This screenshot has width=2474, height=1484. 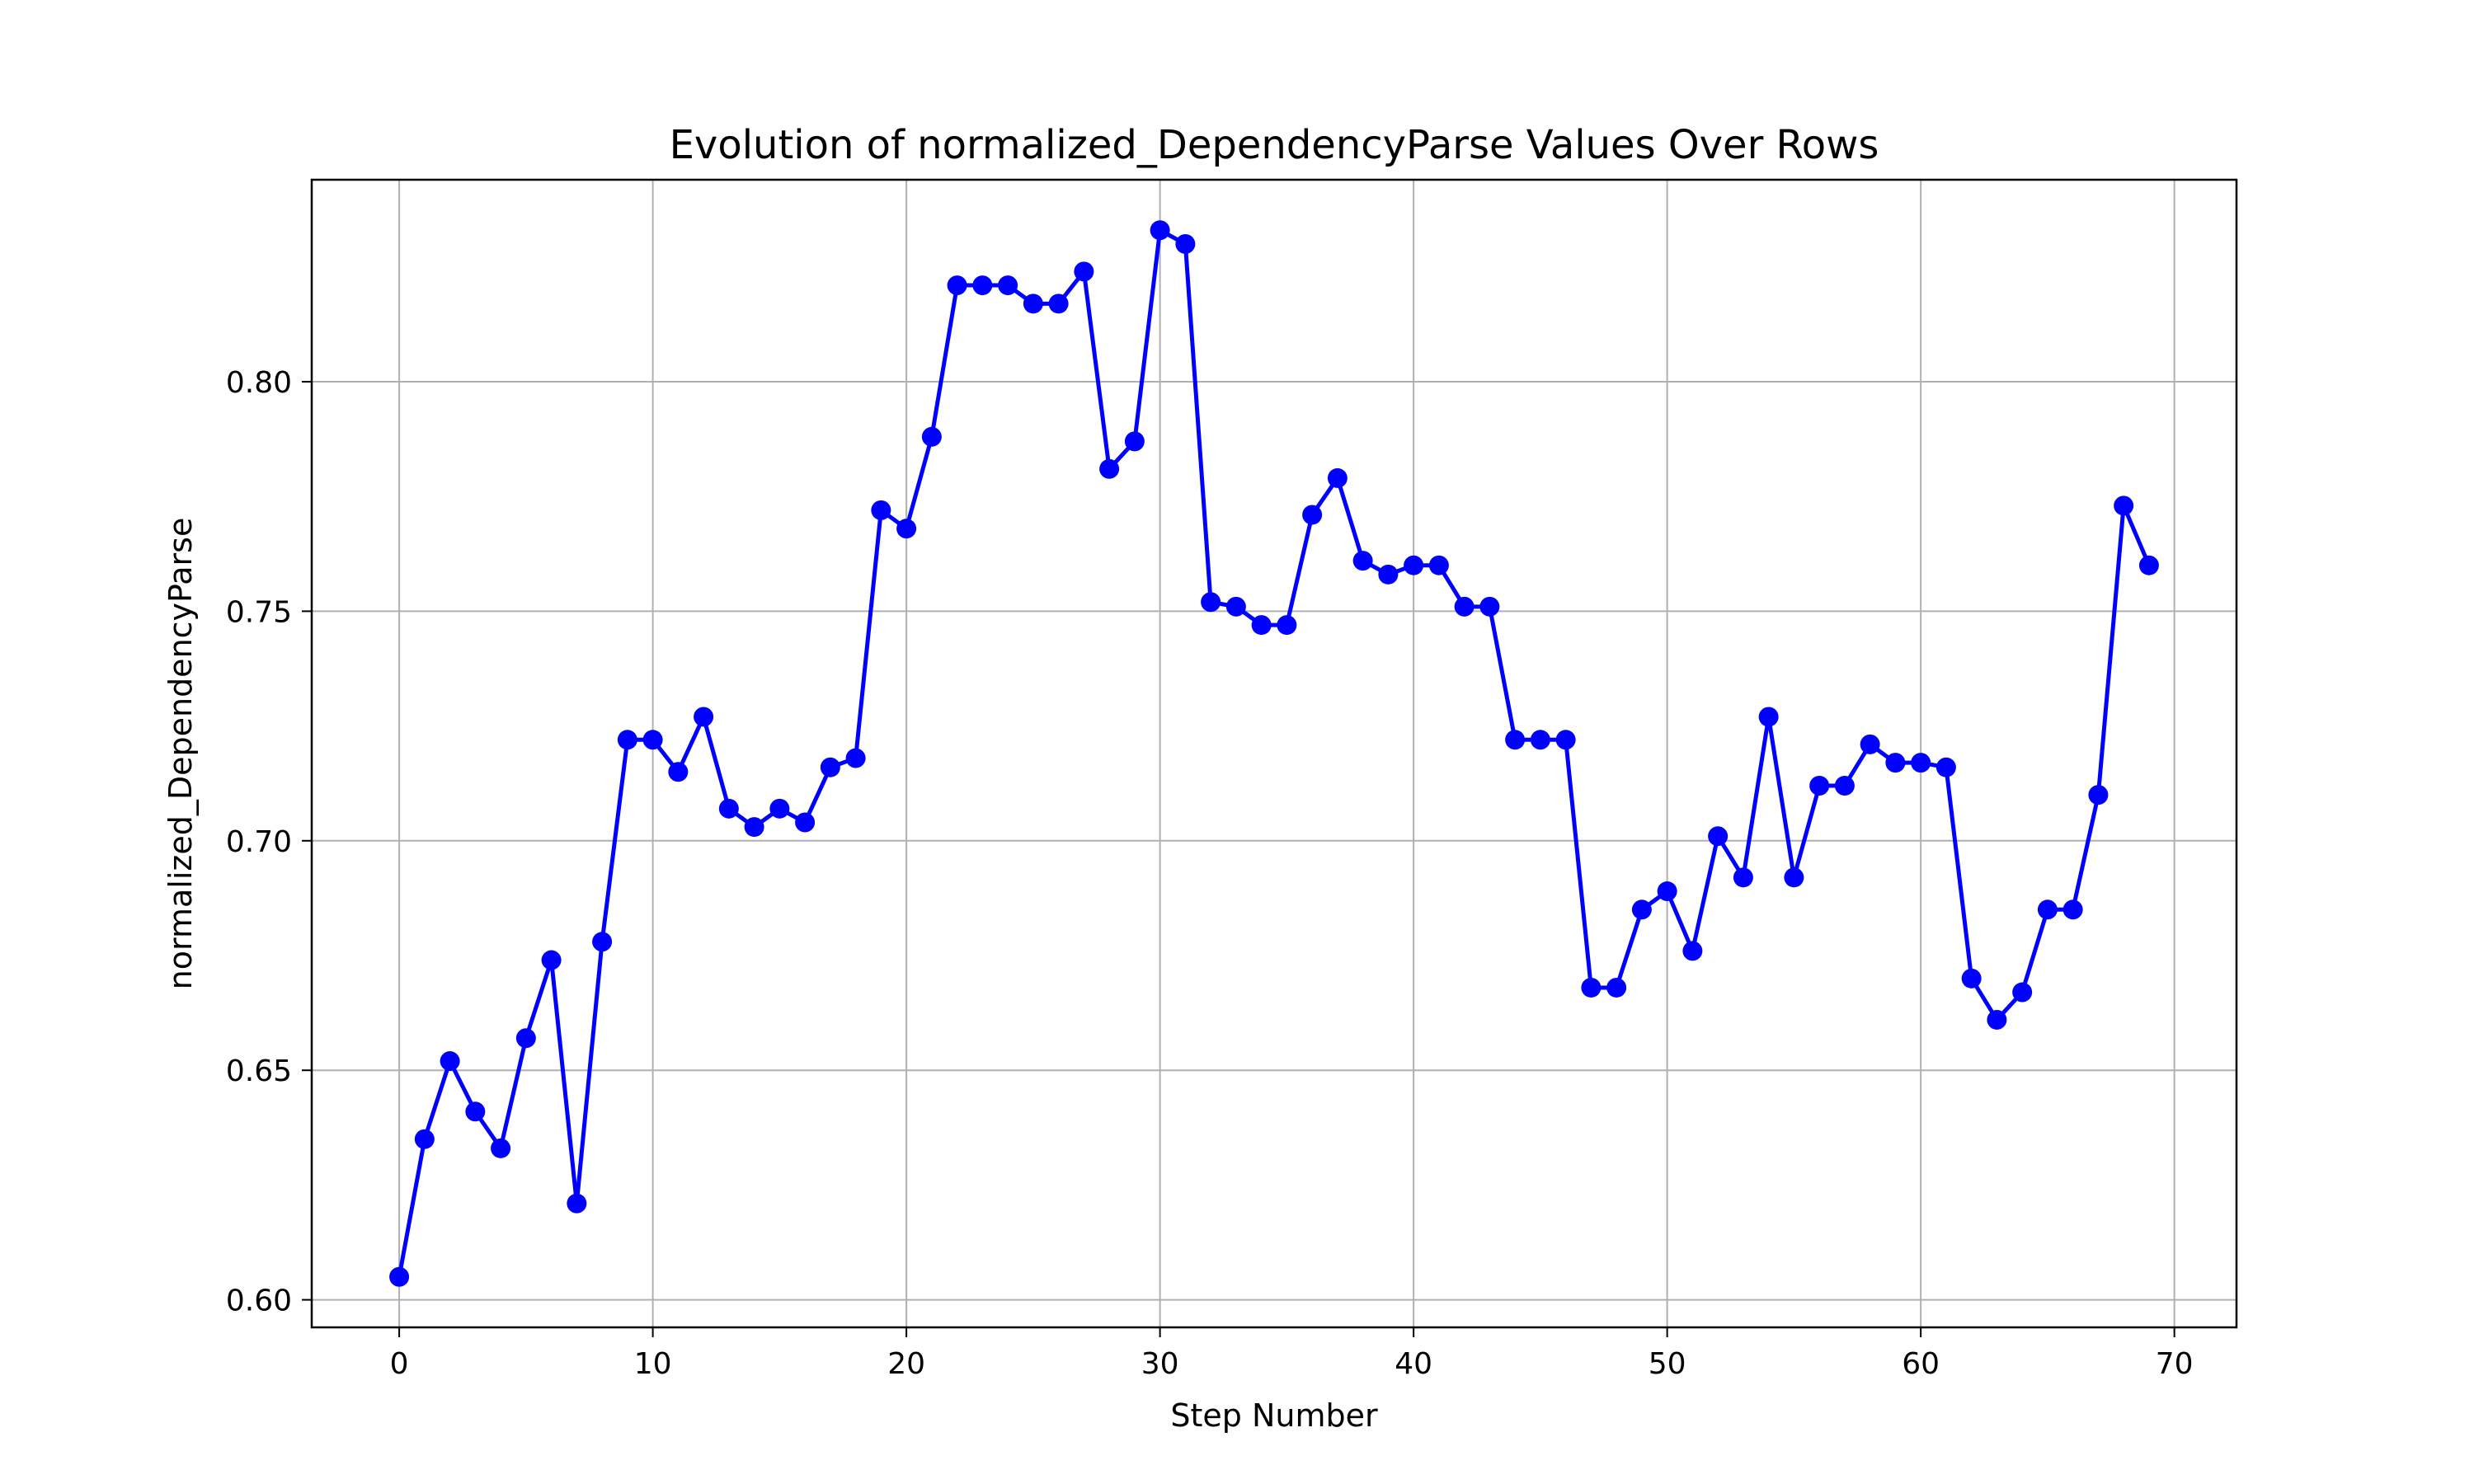 I want to click on x-tick-label: 60, so click(x=1921, y=1364).